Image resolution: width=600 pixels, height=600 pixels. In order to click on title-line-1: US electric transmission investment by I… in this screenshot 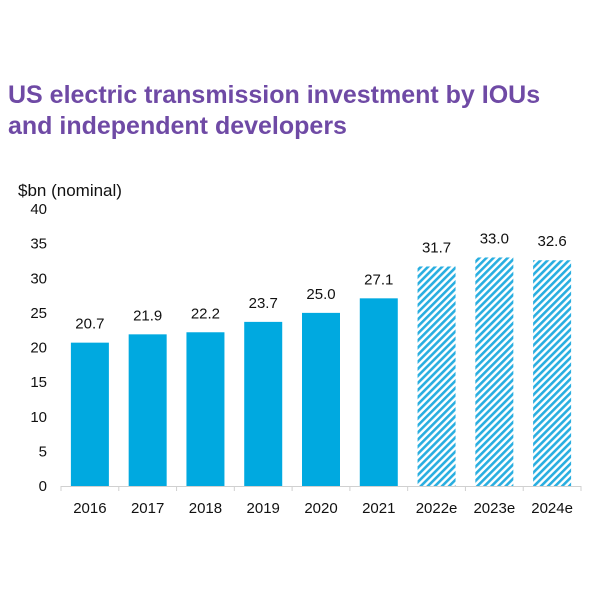, I will do `click(274, 95)`.